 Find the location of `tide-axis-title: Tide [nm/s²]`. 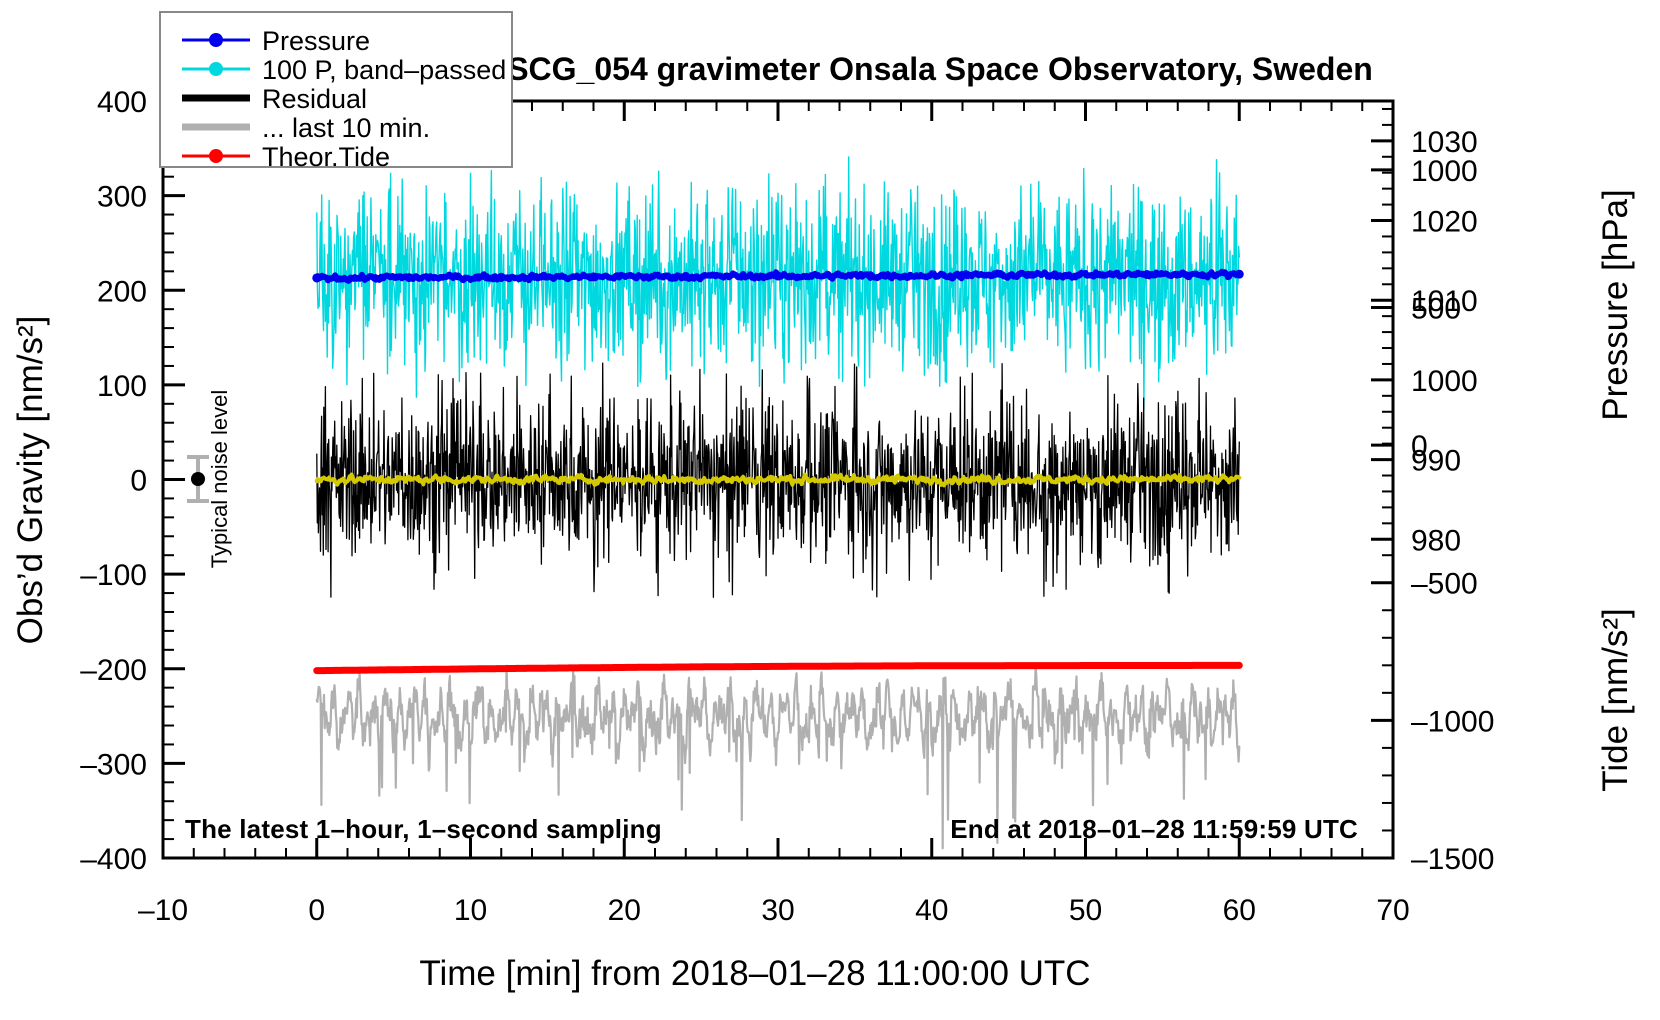

tide-axis-title: Tide [nm/s²] is located at coordinates (1615, 699).